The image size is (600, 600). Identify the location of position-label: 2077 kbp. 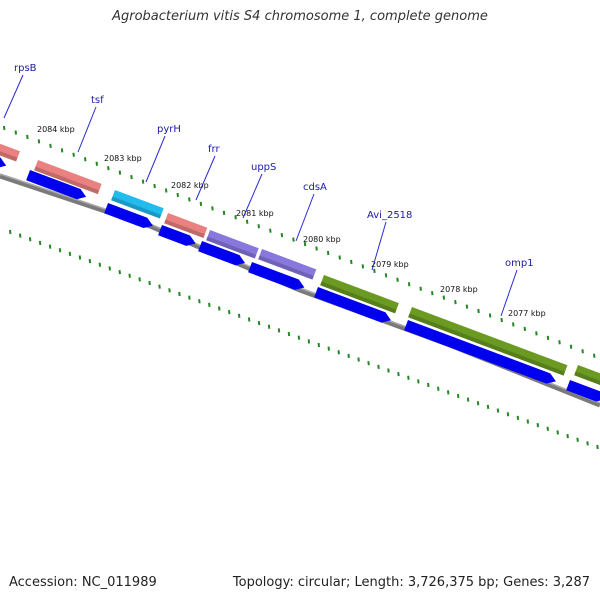
(527, 313).